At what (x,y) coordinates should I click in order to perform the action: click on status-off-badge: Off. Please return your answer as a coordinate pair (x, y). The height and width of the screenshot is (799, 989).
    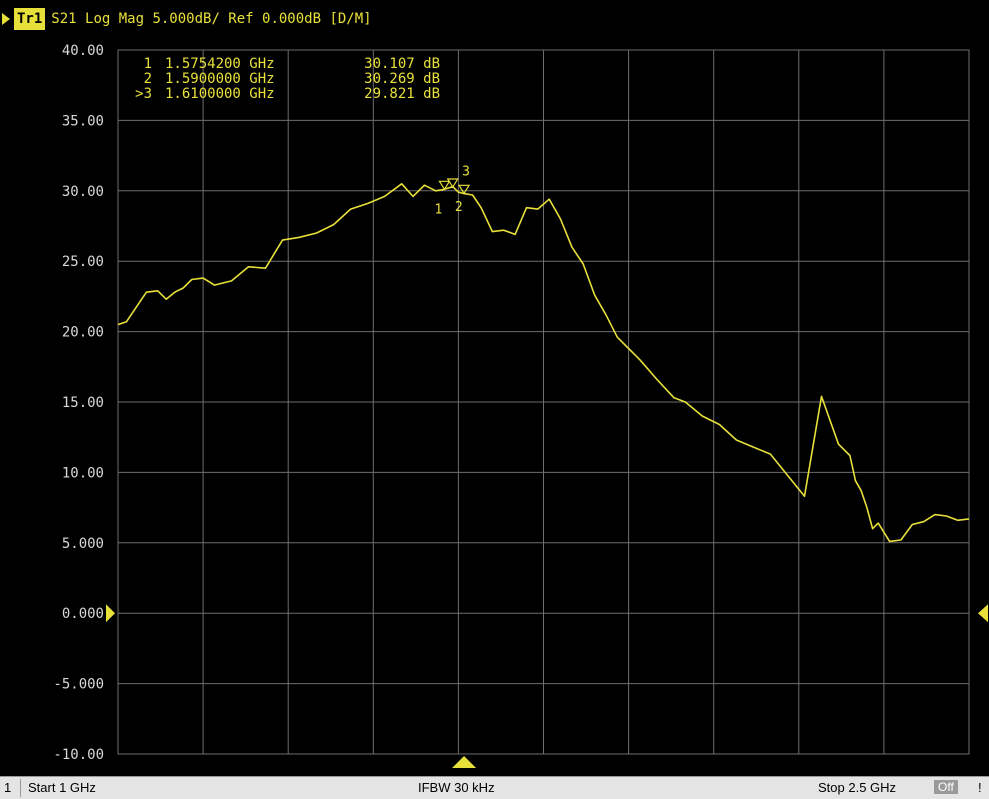
    Looking at the image, I should click on (946, 787).